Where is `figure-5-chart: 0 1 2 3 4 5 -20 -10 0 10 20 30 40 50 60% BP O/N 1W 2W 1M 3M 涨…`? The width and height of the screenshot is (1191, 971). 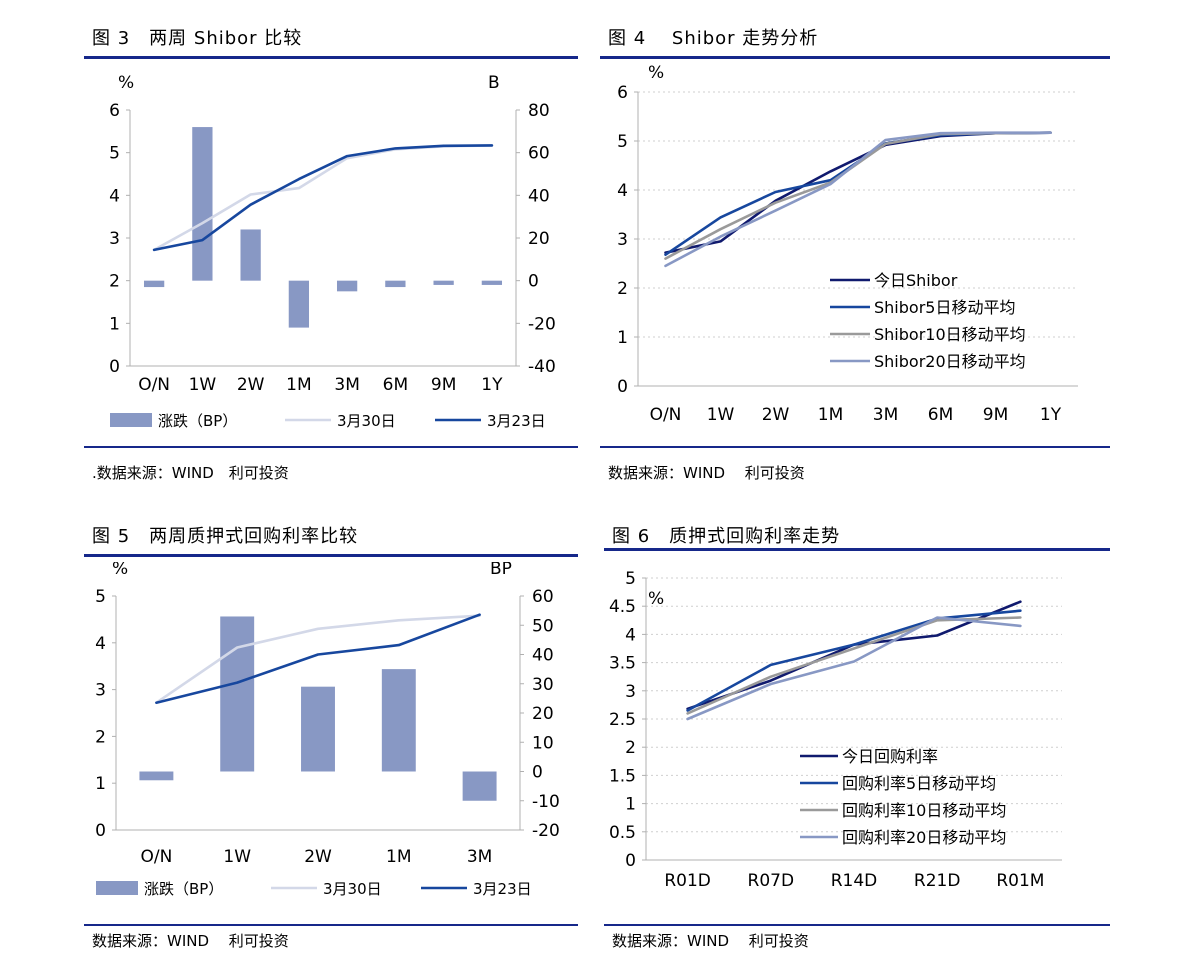 figure-5-chart: 0 1 2 3 4 5 -20 -10 0 10 20 30 40 50 60% BP O/N 1W 2W 1M 3M 涨… is located at coordinates (327, 730).